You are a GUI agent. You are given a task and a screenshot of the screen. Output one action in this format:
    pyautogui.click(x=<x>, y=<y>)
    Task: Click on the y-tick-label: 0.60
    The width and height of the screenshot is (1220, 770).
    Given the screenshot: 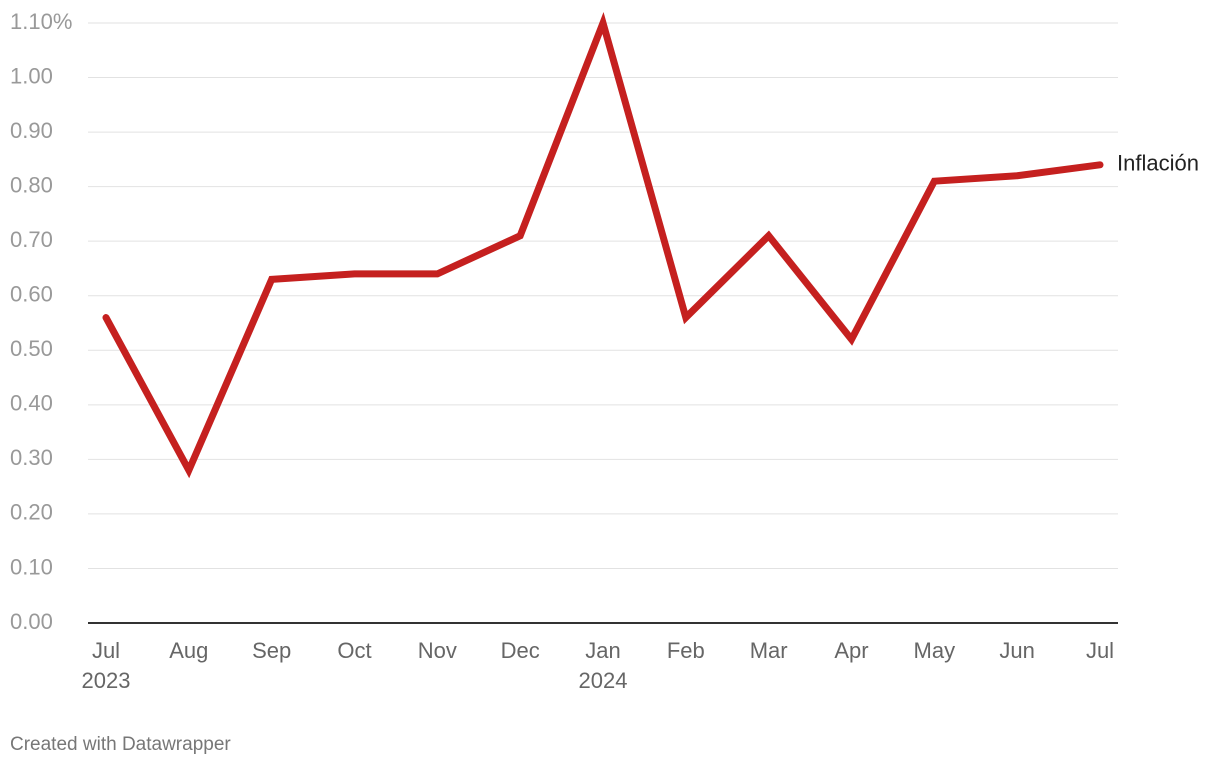 What is the action you would take?
    pyautogui.click(x=31, y=294)
    